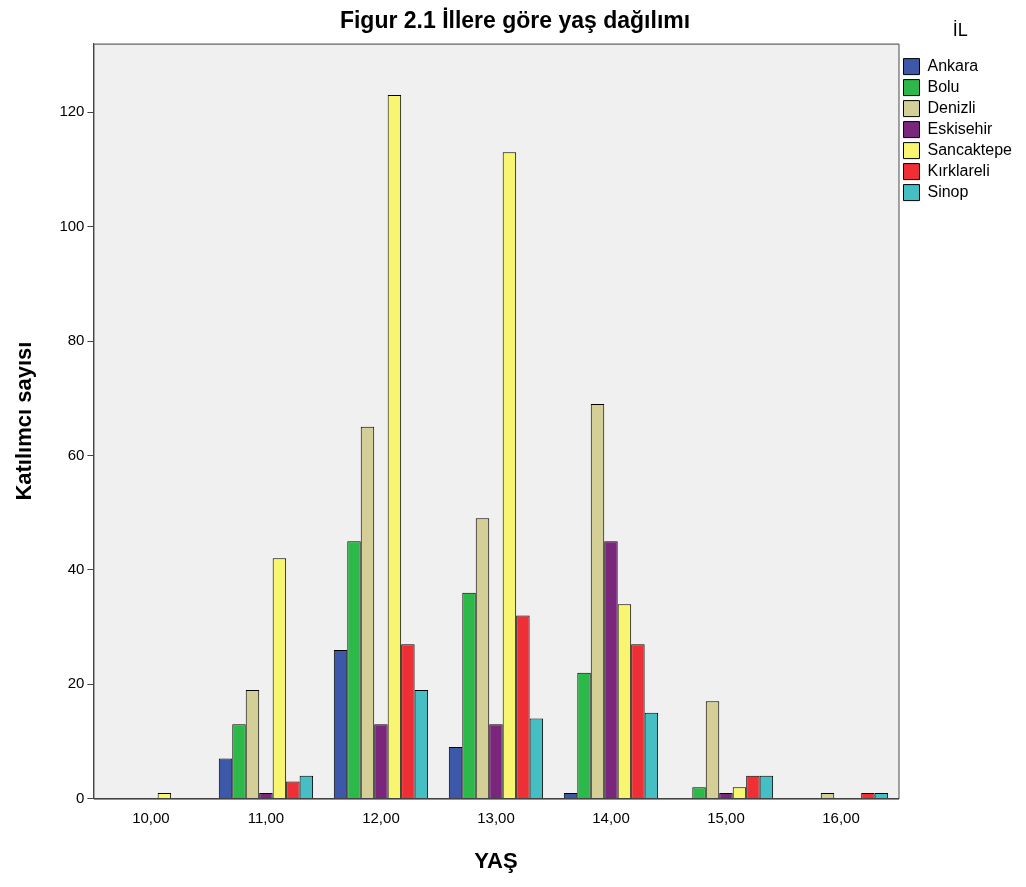 The height and width of the screenshot is (887, 1026). I want to click on legend-label: Bolu, so click(943, 87).